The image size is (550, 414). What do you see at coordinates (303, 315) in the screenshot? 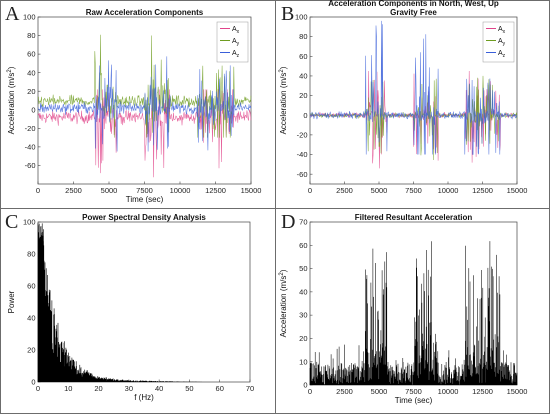
I see `y-tick-label: 30` at bounding box center [303, 315].